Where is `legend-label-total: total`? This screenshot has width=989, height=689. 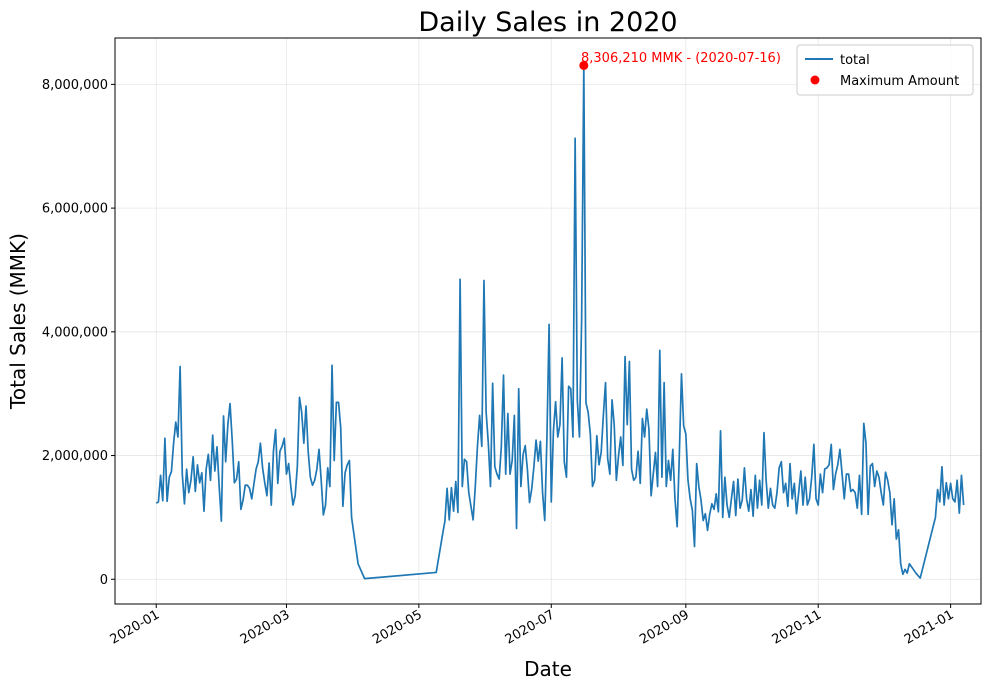
legend-label-total: total is located at coordinates (855, 60).